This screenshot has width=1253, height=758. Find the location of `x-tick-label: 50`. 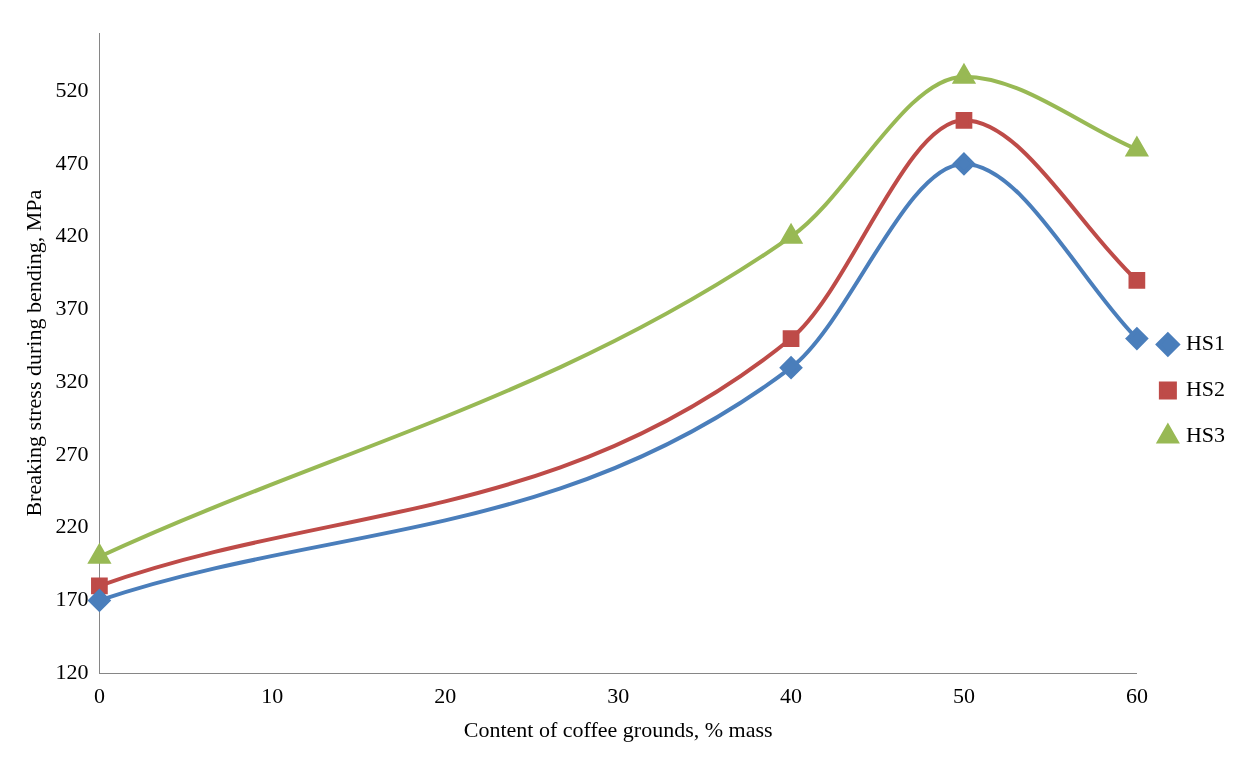

x-tick-label: 50 is located at coordinates (963, 696).